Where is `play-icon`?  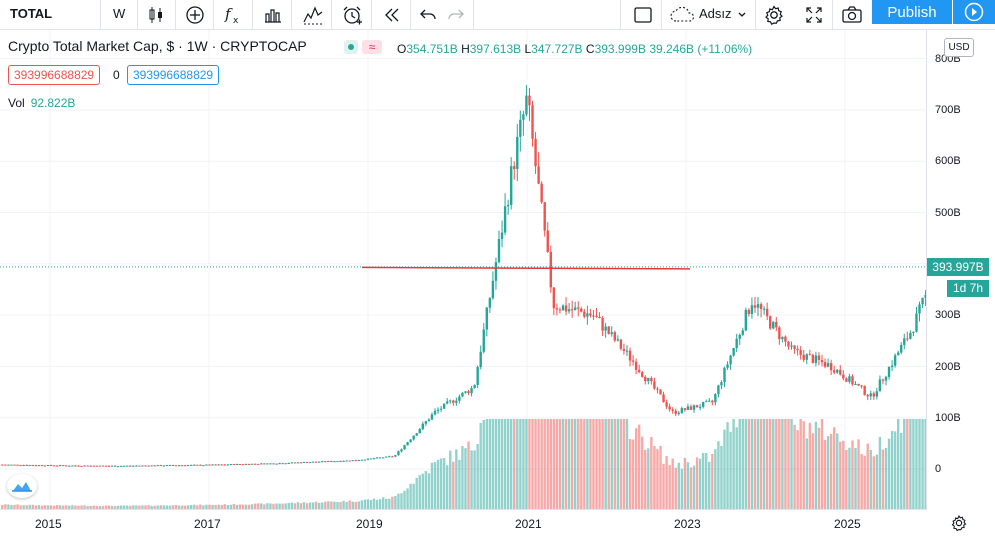 play-icon is located at coordinates (974, 12).